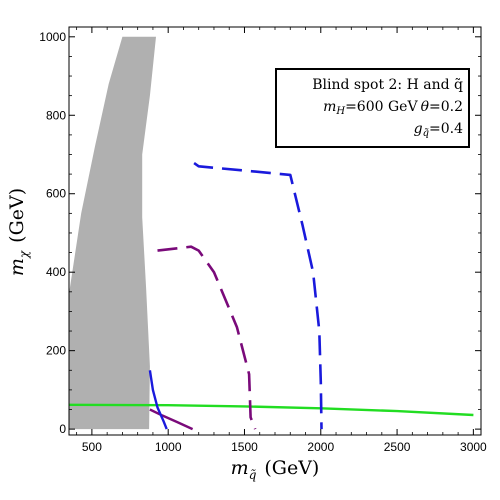 Image resolution: width=500 pixels, height=500 pixels. I want to click on x-tick-label: 1000, so click(168, 447).